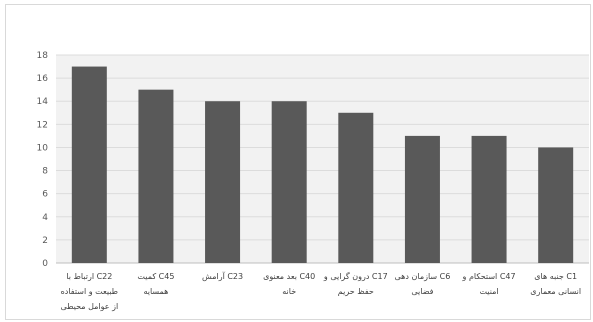 The width and height of the screenshot is (593, 322). What do you see at coordinates (45, 218) in the screenshot?
I see `y-tick-label: 4` at bounding box center [45, 218].